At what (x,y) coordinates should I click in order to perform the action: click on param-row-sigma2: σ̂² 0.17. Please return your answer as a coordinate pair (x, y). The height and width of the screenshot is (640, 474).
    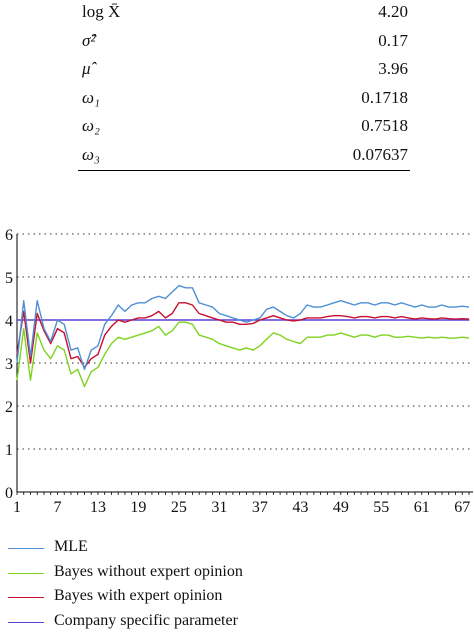
    Looking at the image, I should click on (244, 43).